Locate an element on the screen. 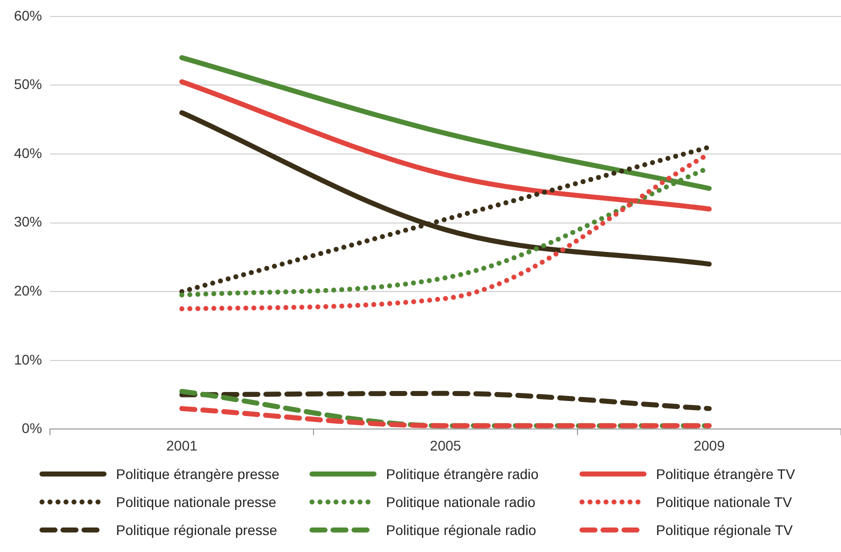 This screenshot has width=841, height=552. y-tick-label: 0% is located at coordinates (32, 428).